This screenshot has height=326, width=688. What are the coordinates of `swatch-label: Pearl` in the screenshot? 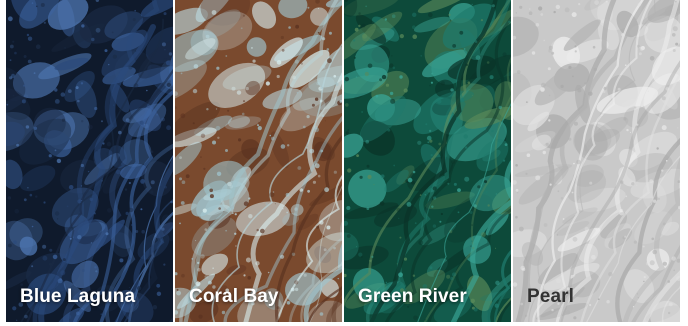 It's located at (550, 296).